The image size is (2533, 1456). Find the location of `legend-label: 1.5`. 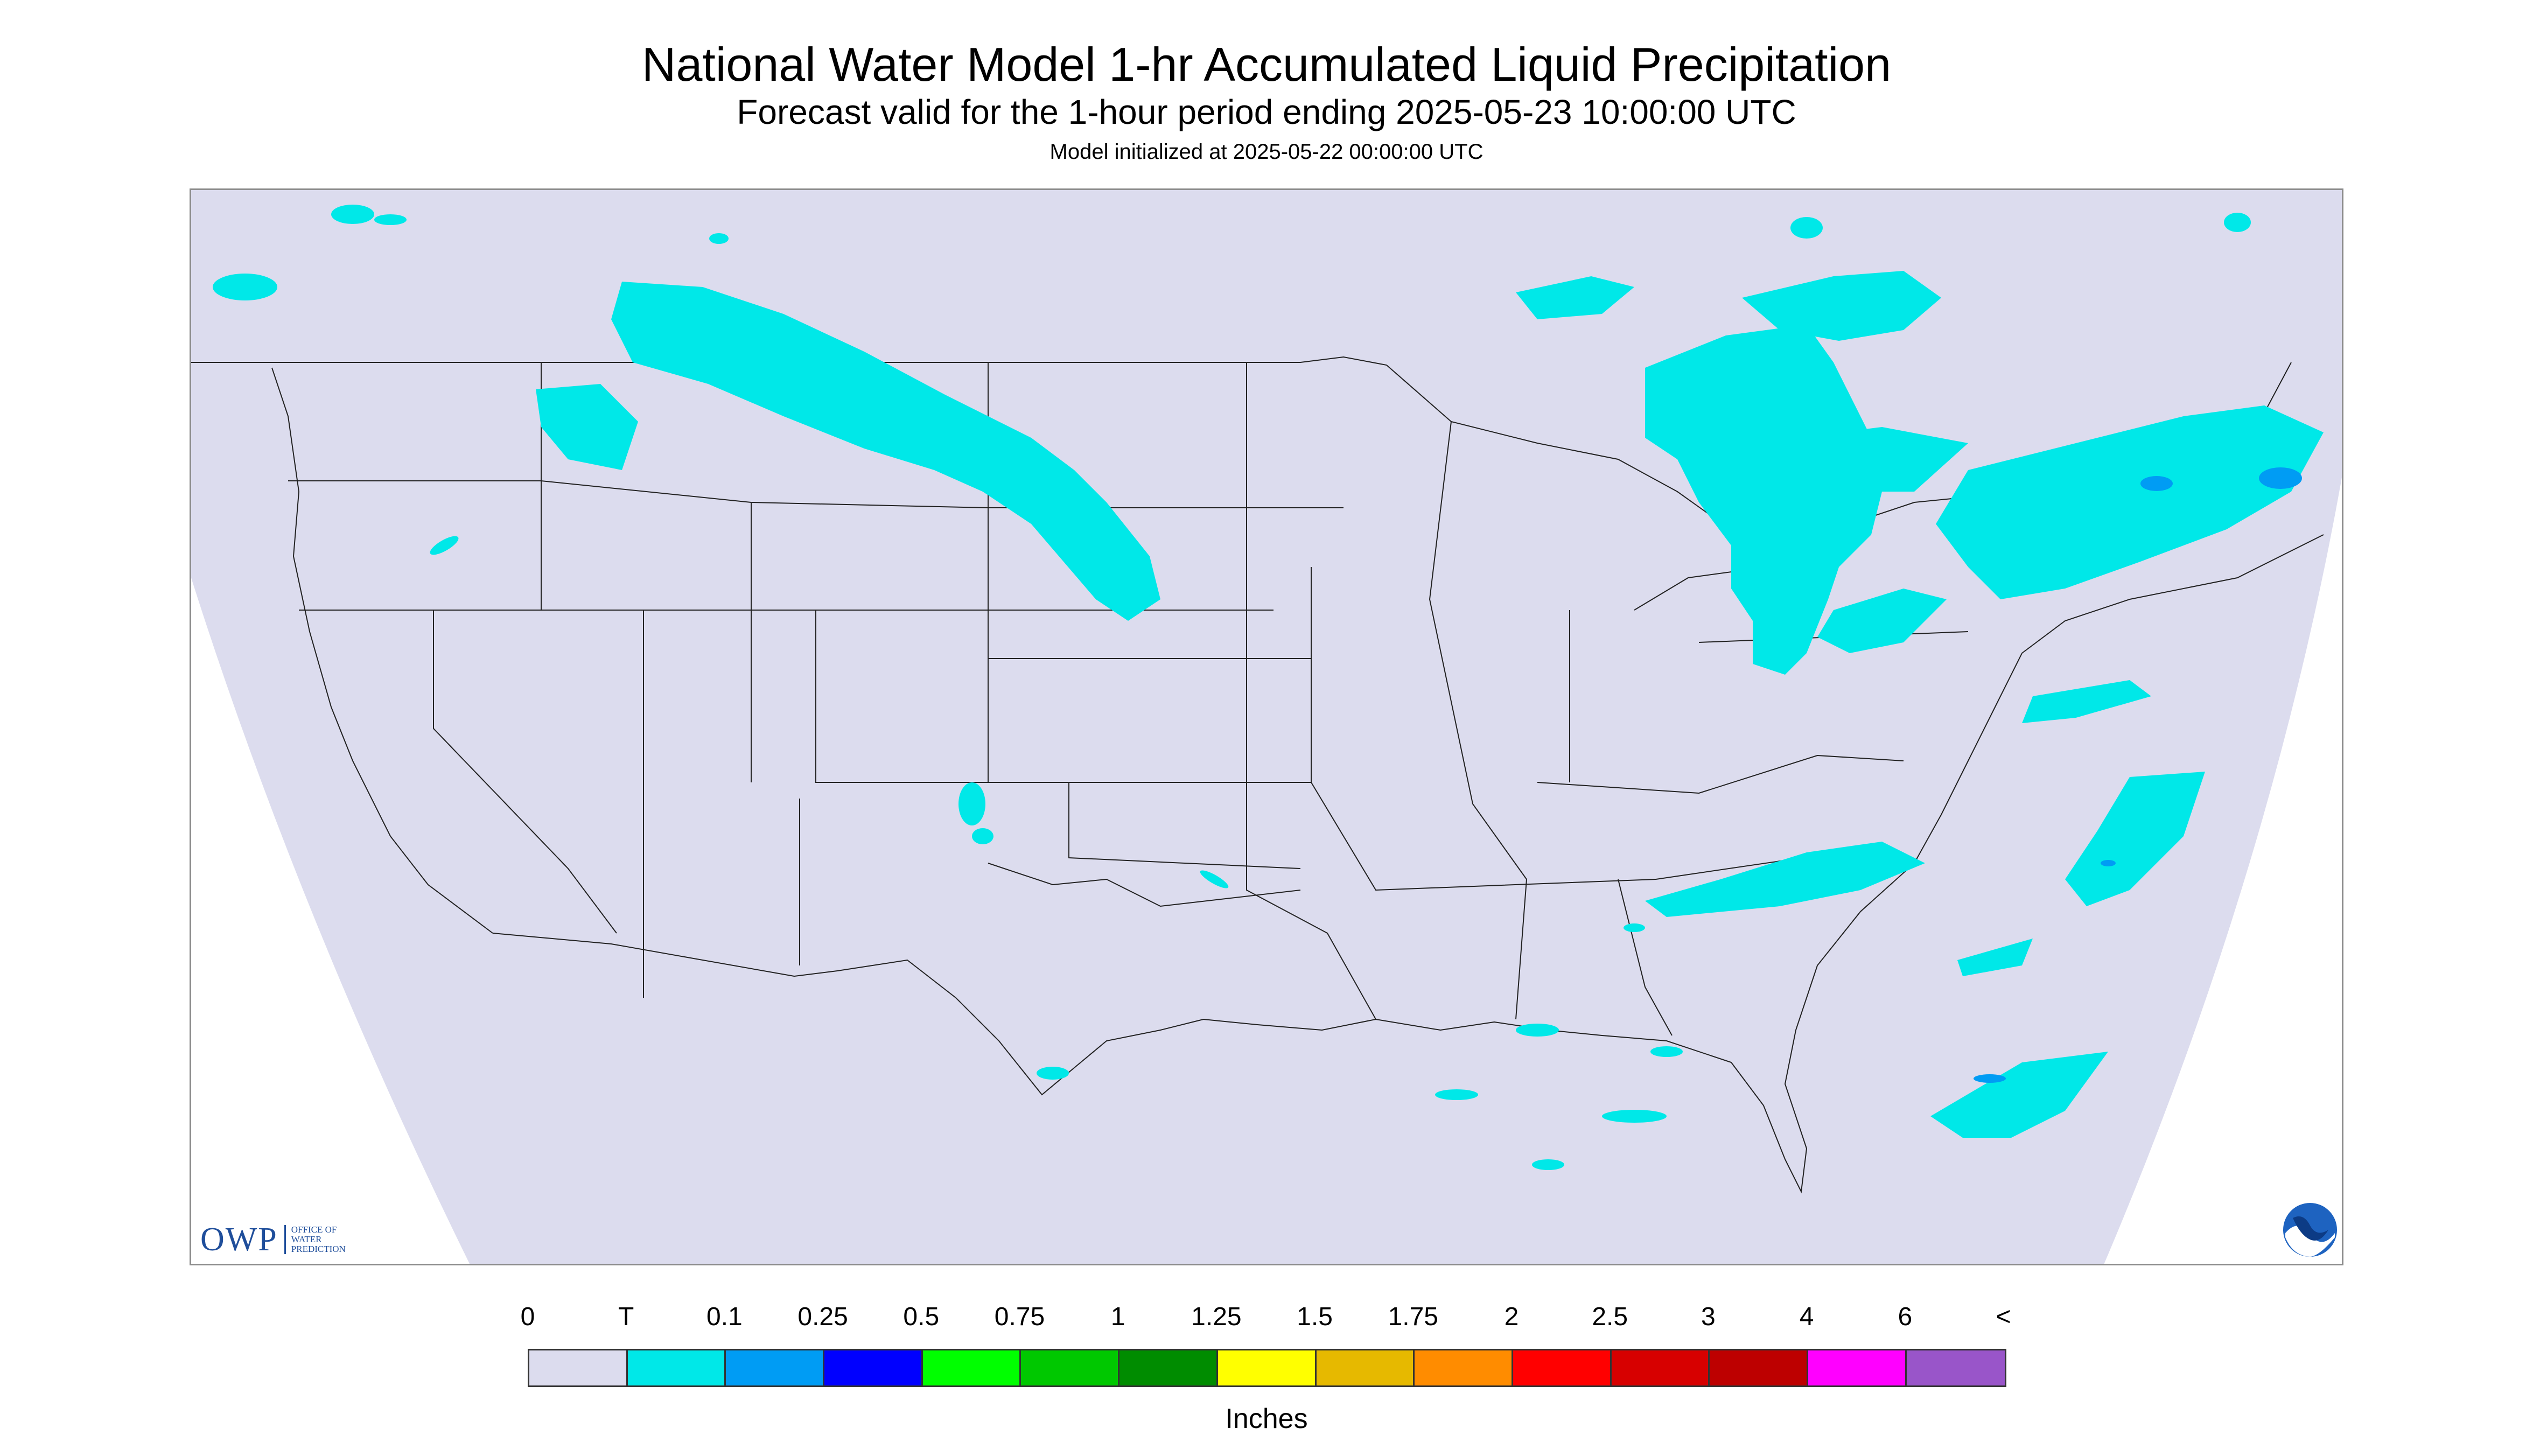

legend-label: 1.5 is located at coordinates (1315, 1317).